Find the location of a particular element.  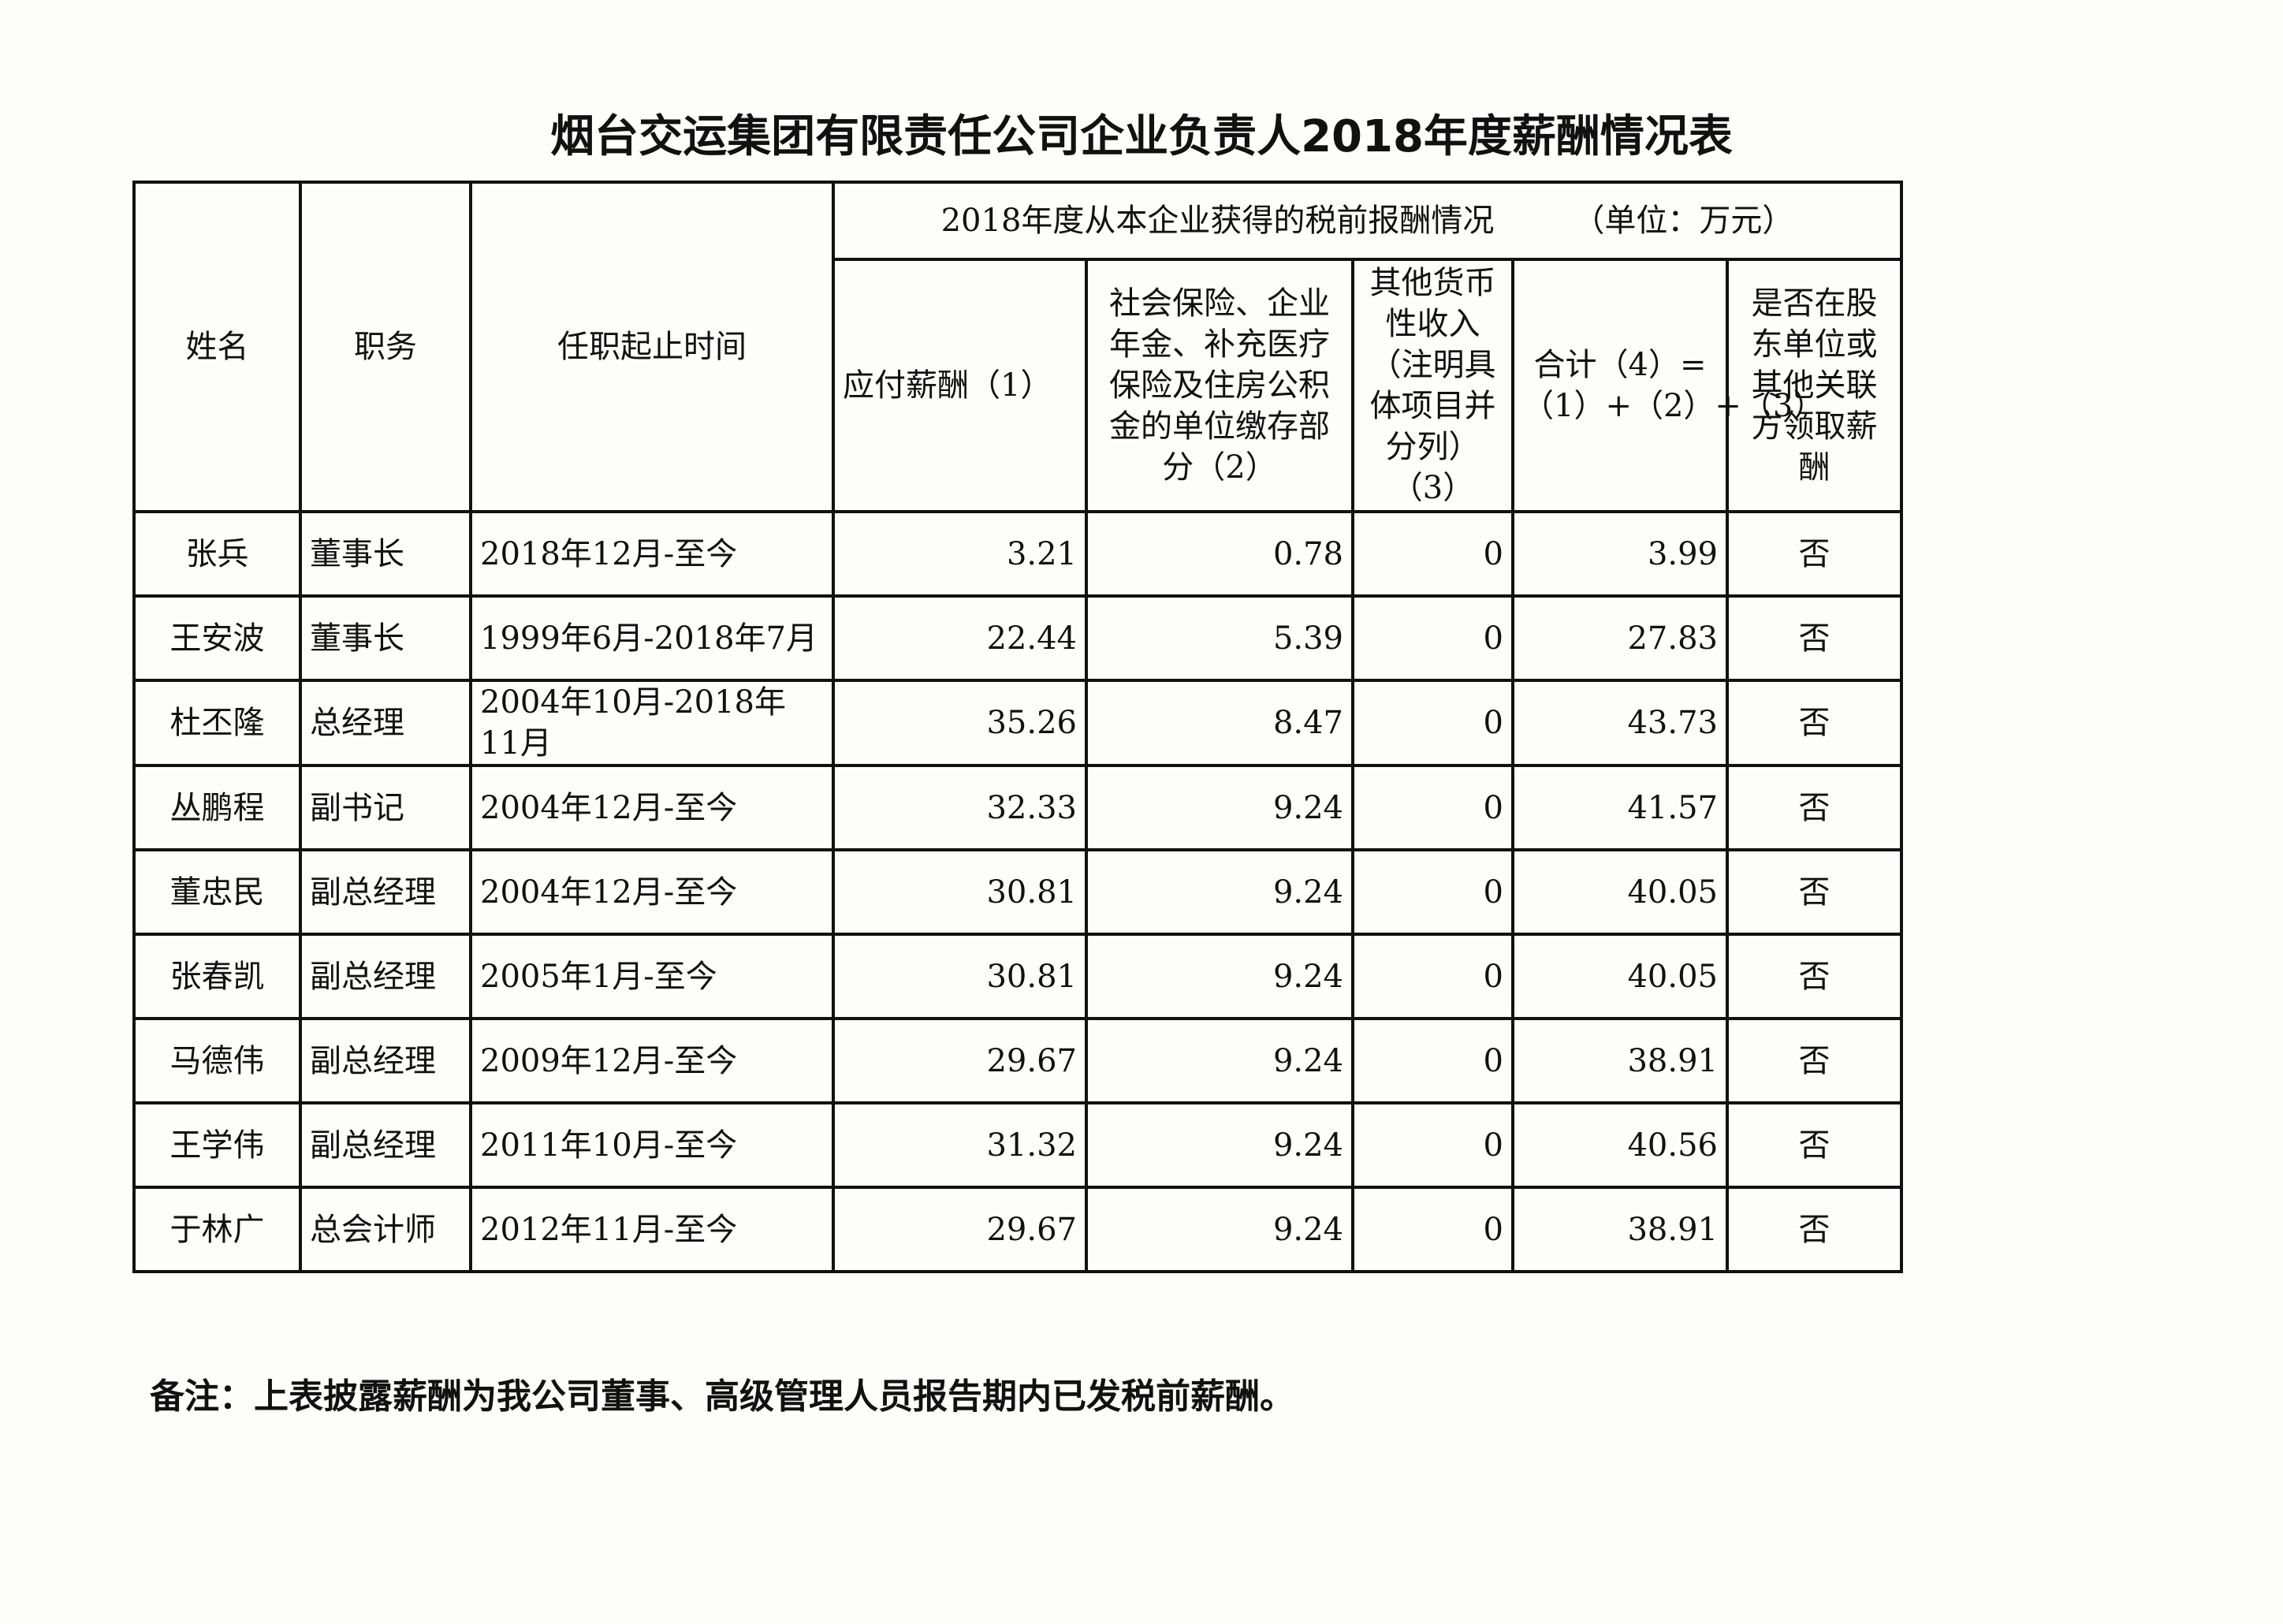

cell-insurance: 5.39 is located at coordinates (1220, 638).